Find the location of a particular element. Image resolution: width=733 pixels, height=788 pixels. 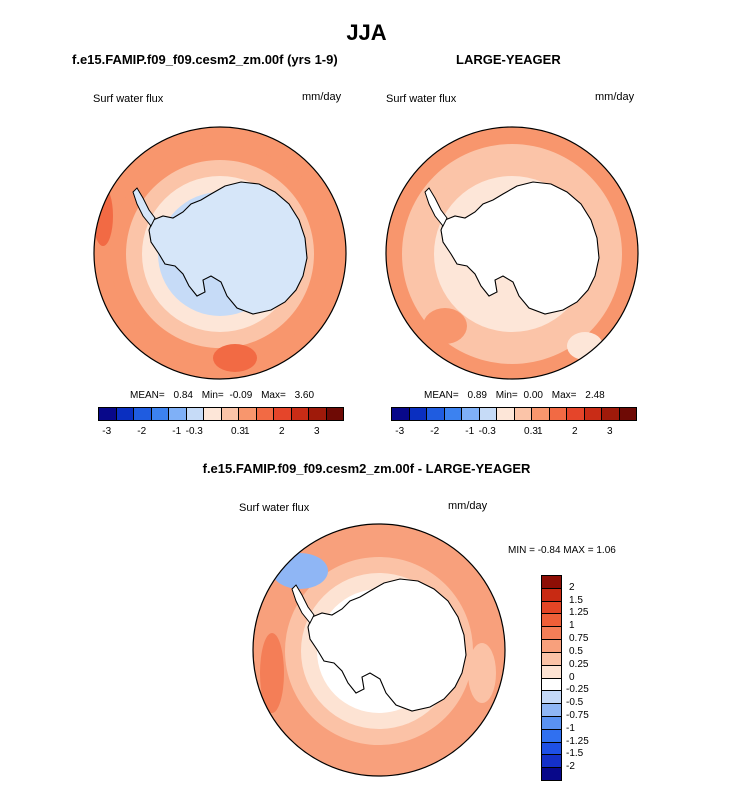

colorbar-tick: 1.25 is located at coordinates (579, 613).